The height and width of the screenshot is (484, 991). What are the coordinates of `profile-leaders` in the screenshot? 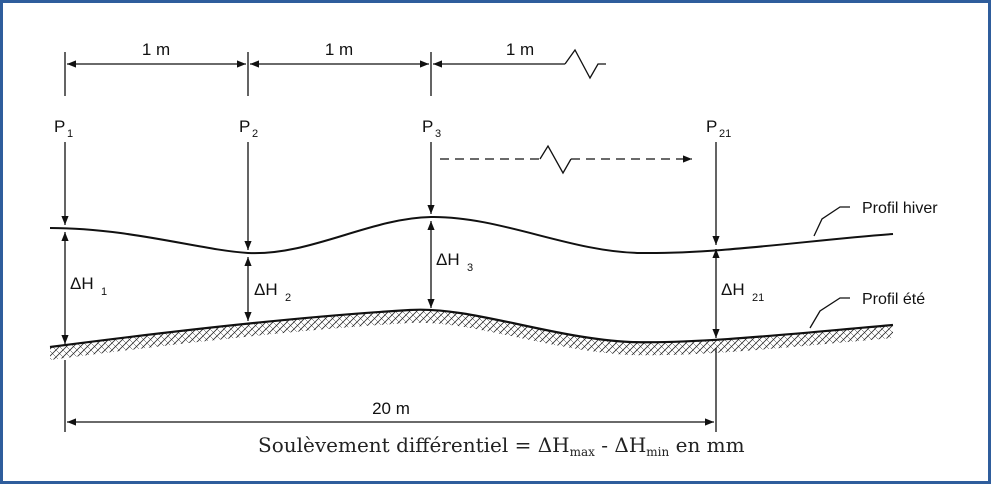 It's located at (829, 267).